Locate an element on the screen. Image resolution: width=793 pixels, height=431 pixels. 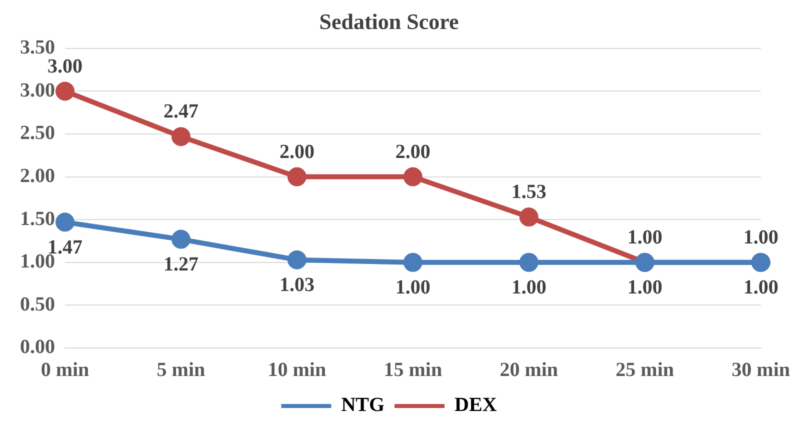
data-label: 1.27 is located at coordinates (180, 264).